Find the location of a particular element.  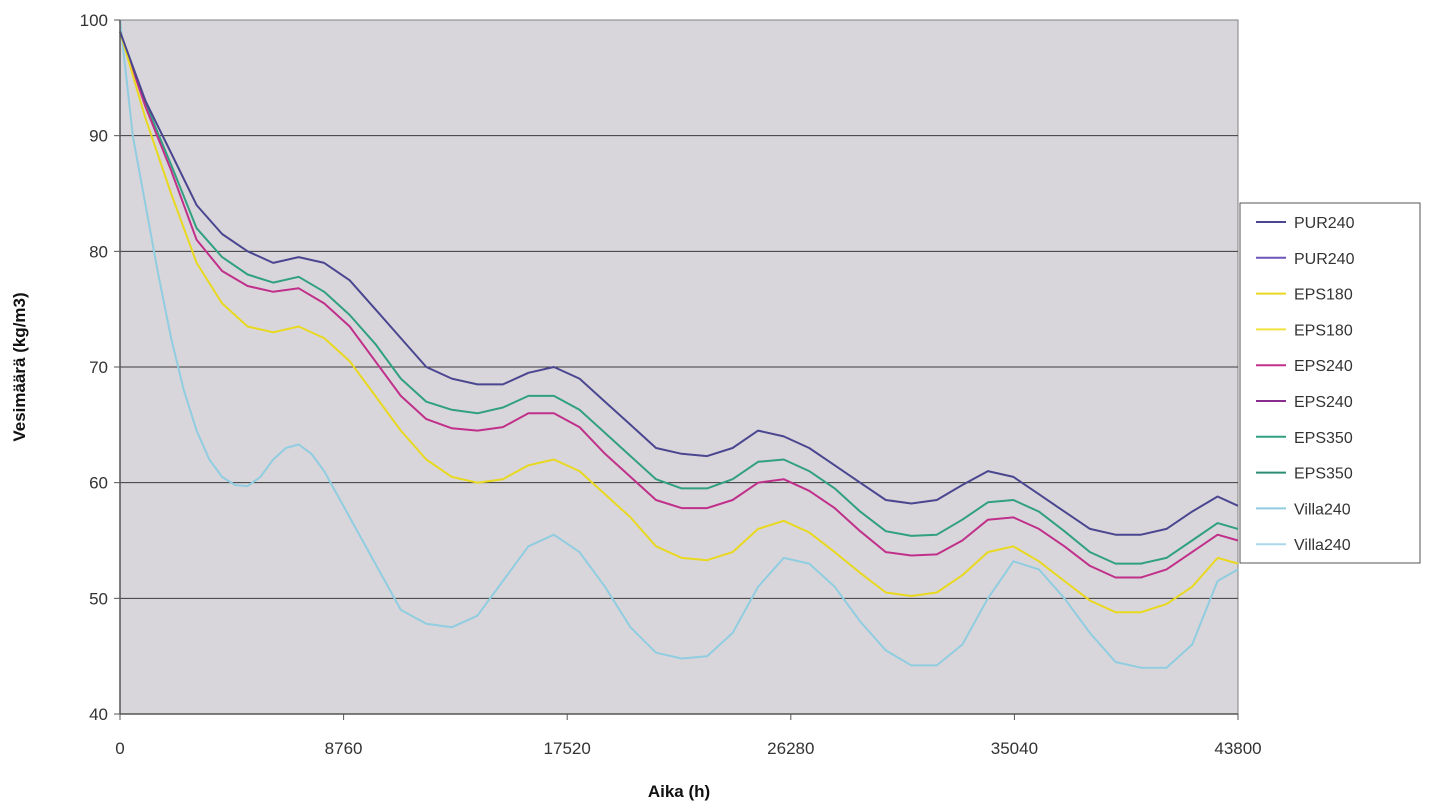

legend-box is located at coordinates (1330, 383).